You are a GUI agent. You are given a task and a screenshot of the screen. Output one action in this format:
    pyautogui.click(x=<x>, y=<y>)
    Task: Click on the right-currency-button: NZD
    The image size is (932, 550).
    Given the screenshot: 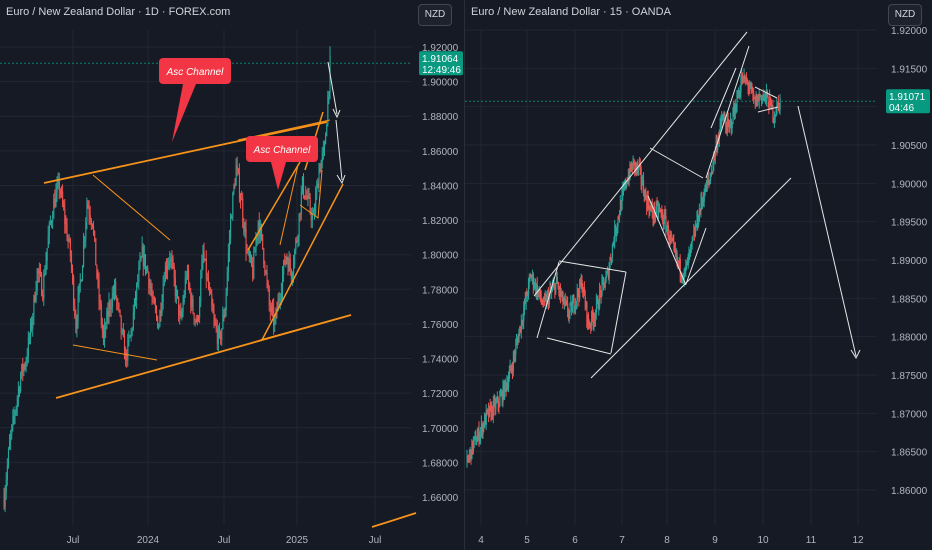 What is the action you would take?
    pyautogui.click(x=905, y=15)
    